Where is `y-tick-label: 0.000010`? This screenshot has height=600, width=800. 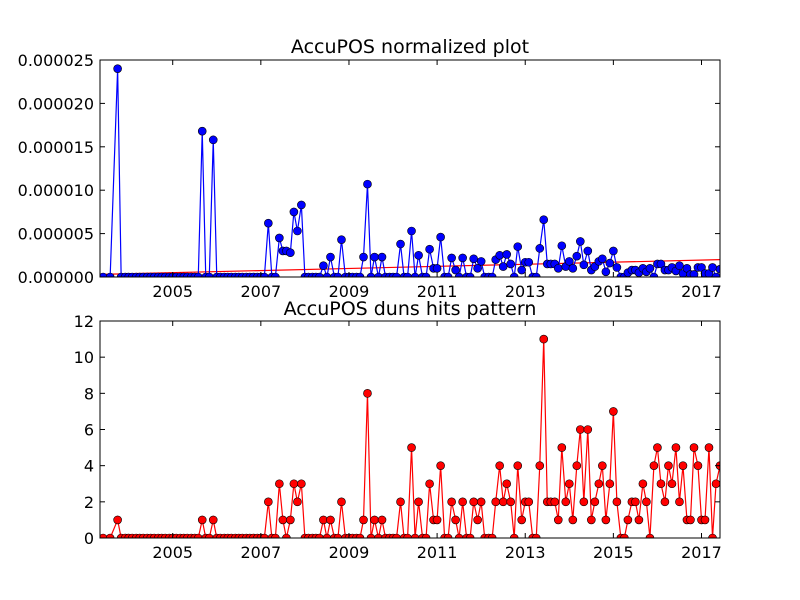
y-tick-label: 0.000010 is located at coordinates (56, 190).